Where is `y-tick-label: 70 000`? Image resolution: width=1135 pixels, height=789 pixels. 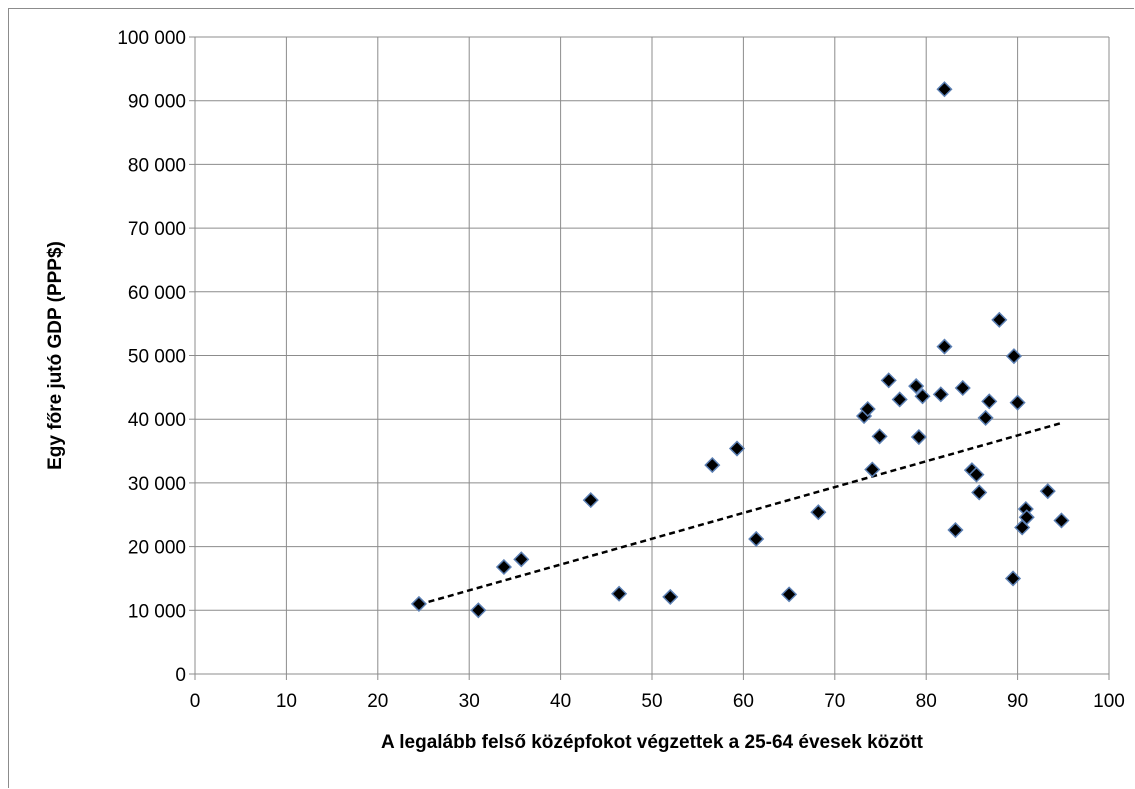
y-tick-label: 70 000 is located at coordinates (157, 229).